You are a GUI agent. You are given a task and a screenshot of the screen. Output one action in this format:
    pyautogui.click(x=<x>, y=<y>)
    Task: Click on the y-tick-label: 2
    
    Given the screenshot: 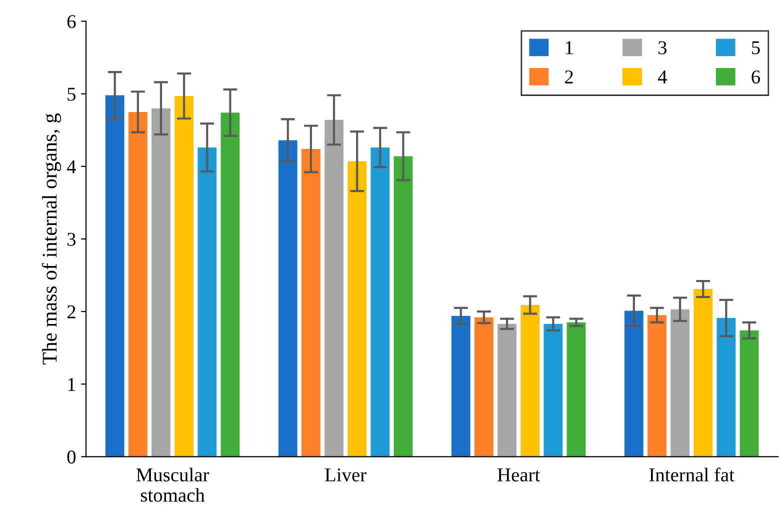 What is the action you would take?
    pyautogui.click(x=71, y=311)
    